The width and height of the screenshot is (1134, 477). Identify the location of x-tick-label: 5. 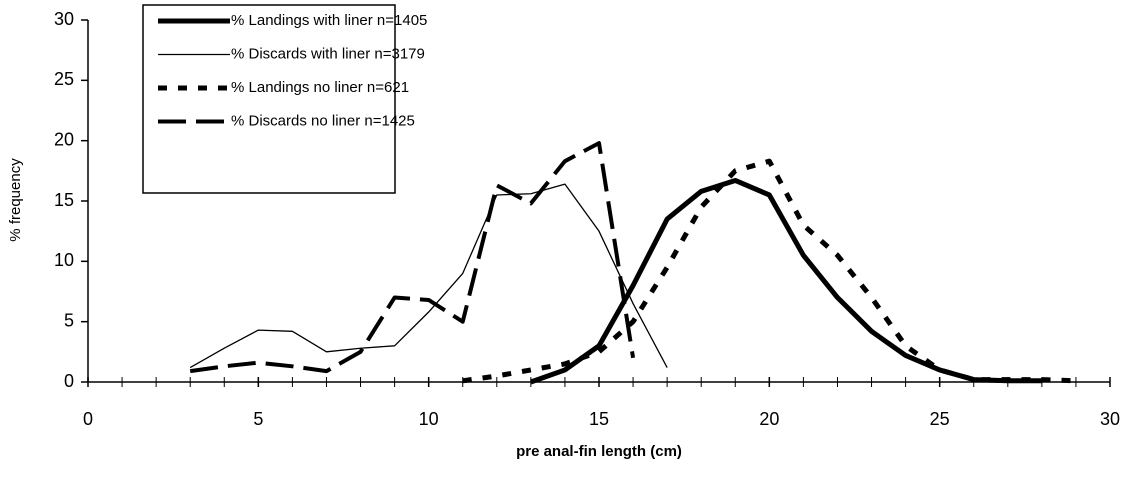
(258, 419).